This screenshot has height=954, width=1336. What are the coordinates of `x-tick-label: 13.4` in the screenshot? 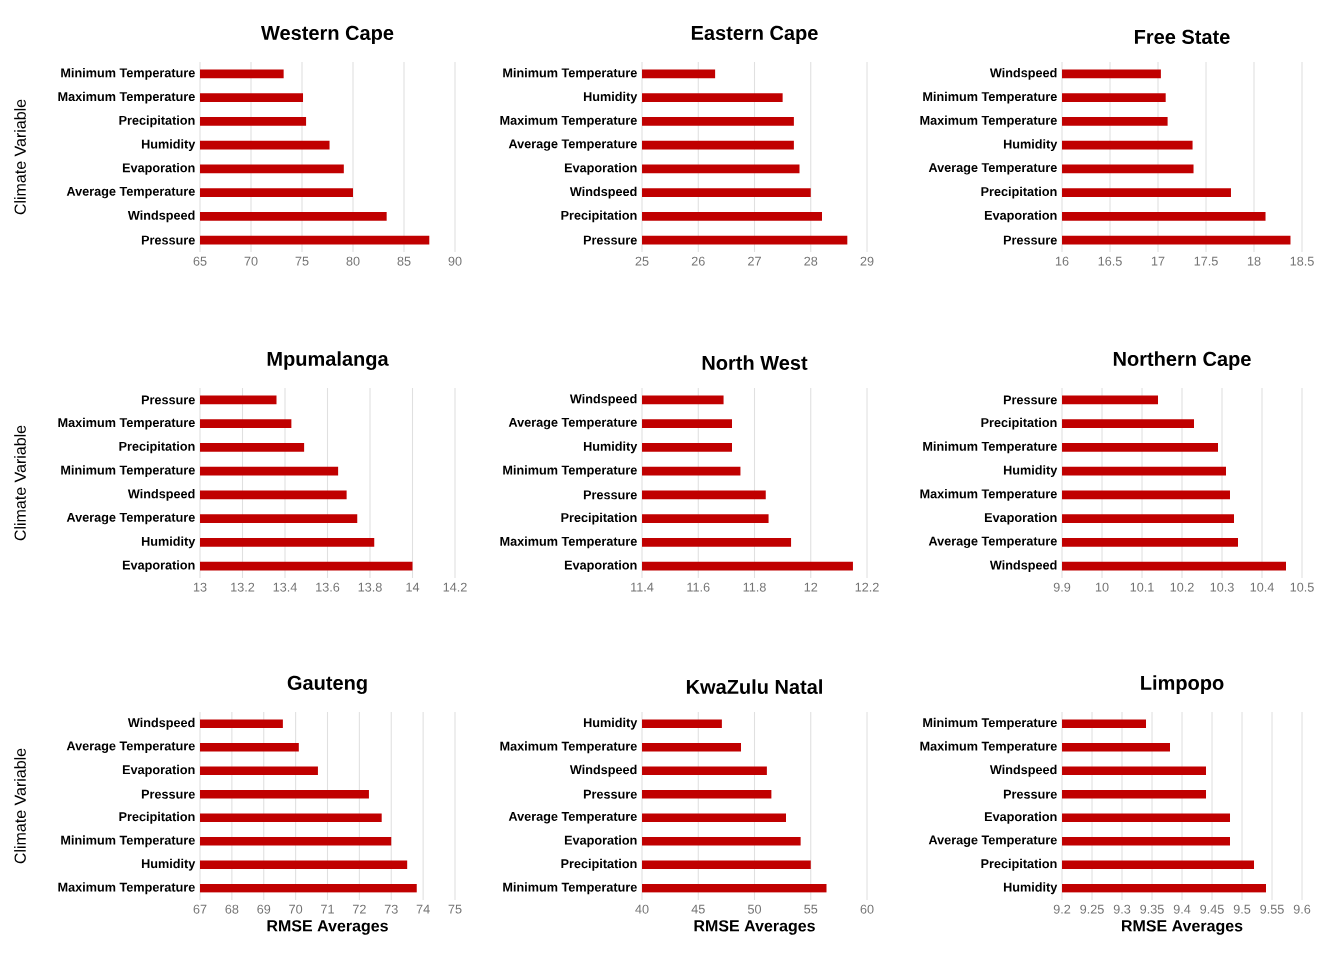 It's located at (285, 587).